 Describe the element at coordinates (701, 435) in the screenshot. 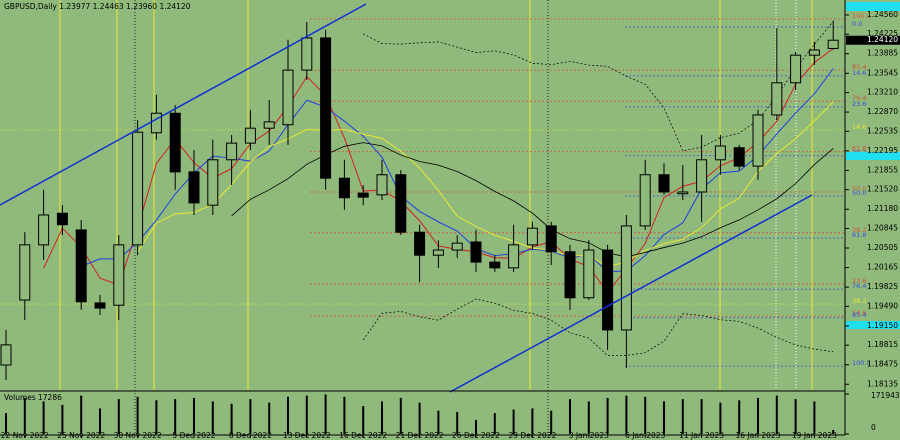

I see `x-tick-label: 11 Jan 2023` at that location.